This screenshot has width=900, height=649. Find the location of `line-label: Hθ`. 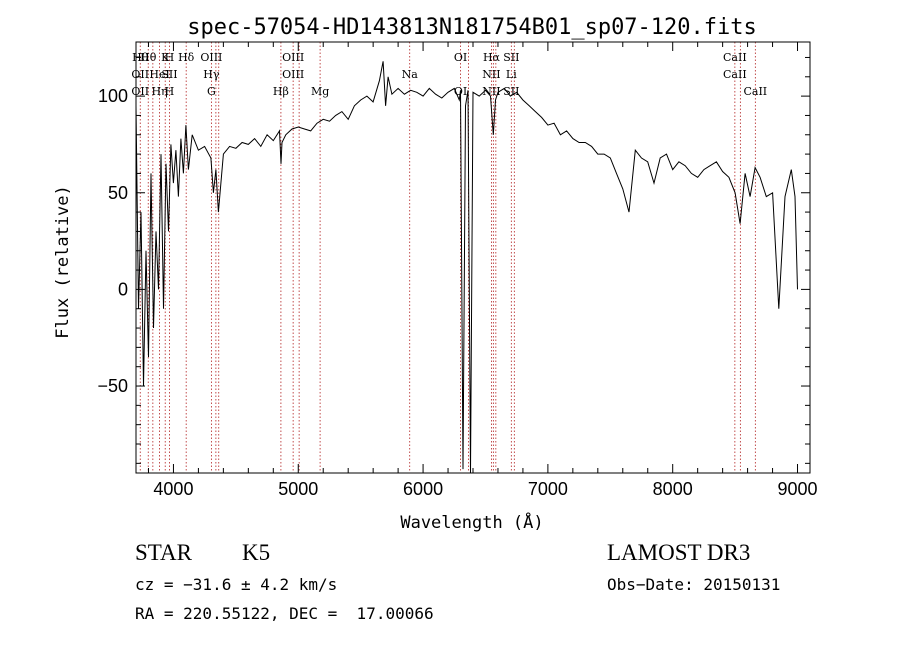

line-label: Hθ is located at coordinates (148, 57).